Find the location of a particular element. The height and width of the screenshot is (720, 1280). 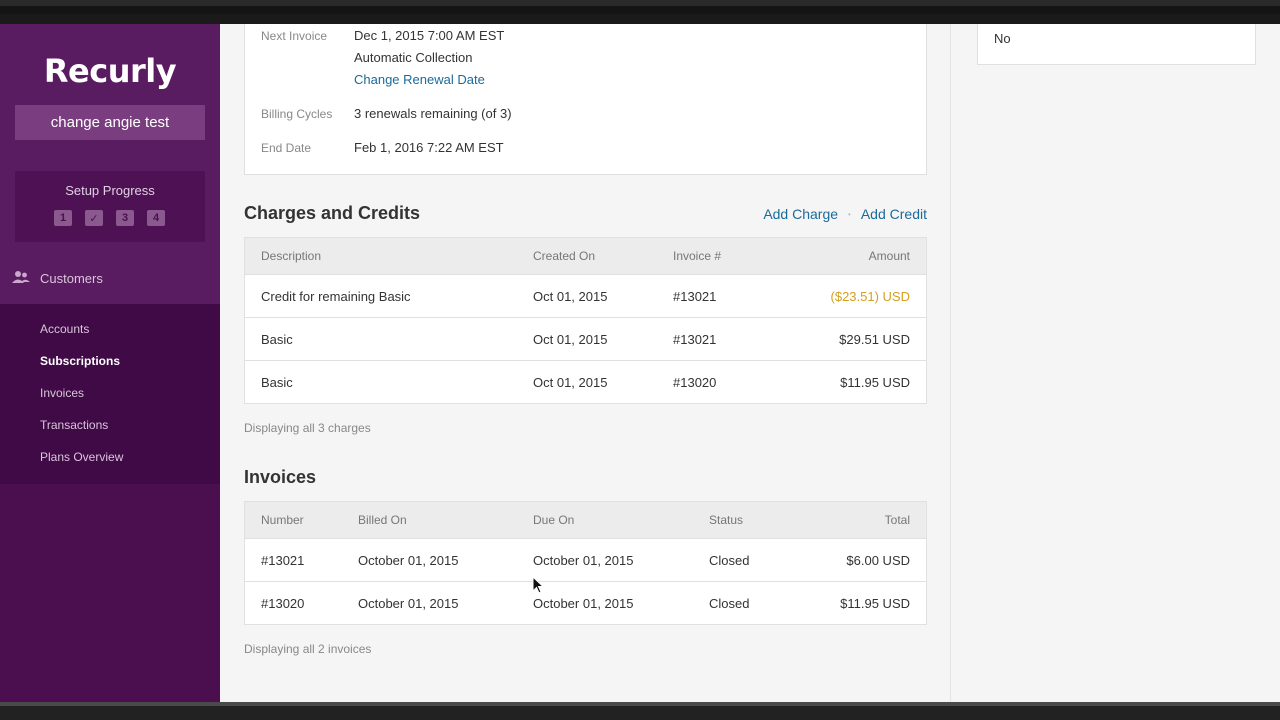

sidebar-header is located at coordinates (110, 164).